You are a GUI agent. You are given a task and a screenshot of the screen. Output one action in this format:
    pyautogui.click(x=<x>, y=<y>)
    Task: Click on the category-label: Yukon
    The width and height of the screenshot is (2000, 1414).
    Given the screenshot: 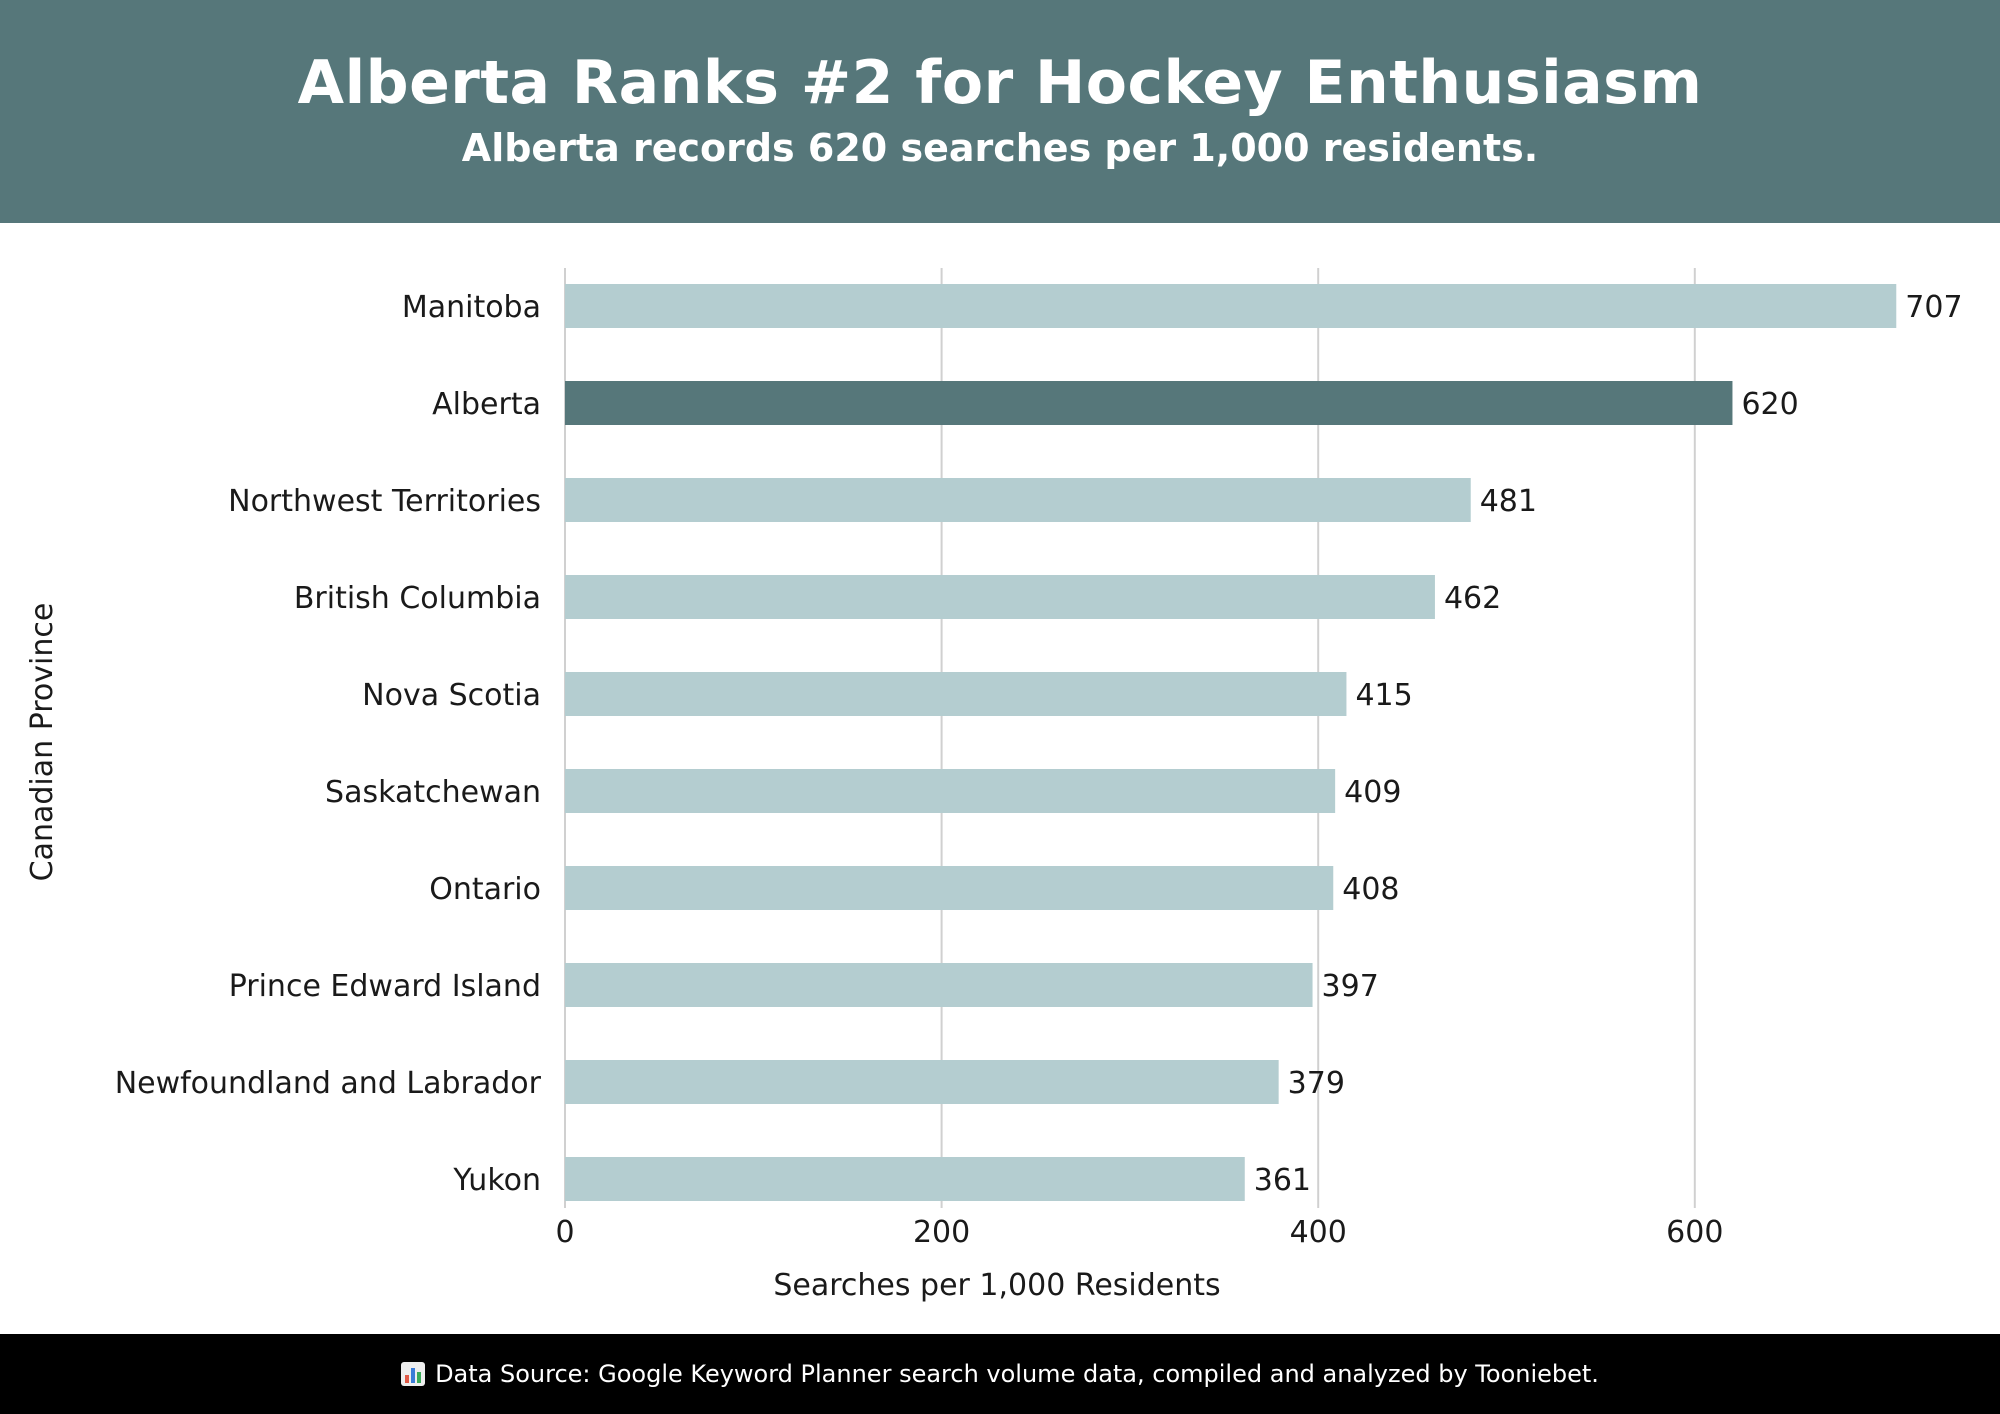 What is the action you would take?
    pyautogui.click(x=496, y=1180)
    